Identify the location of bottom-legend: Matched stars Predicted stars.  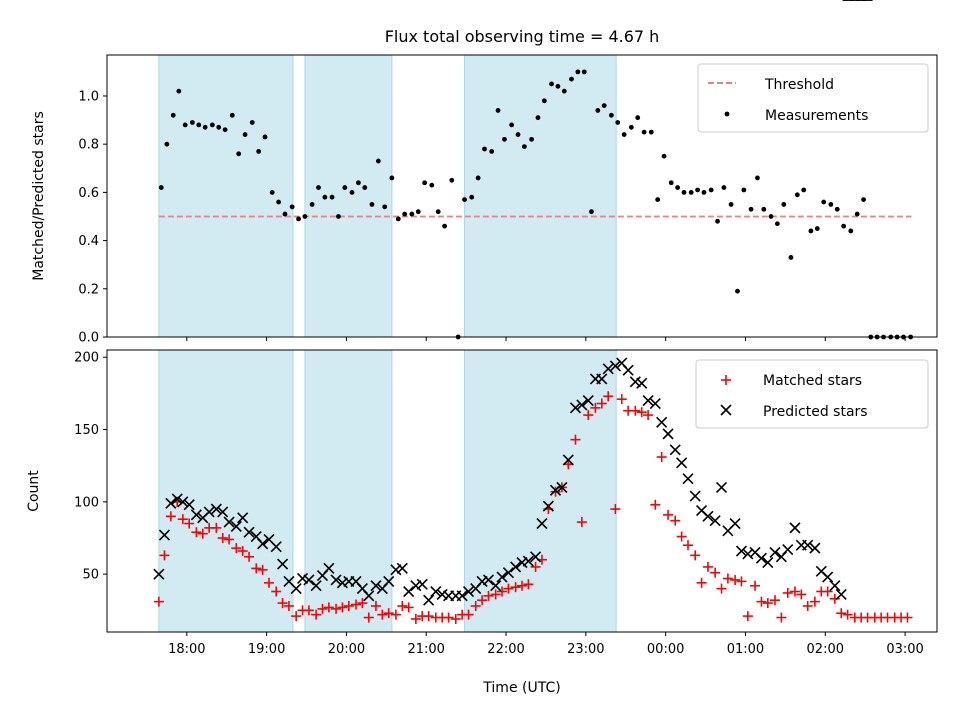
(812, 394).